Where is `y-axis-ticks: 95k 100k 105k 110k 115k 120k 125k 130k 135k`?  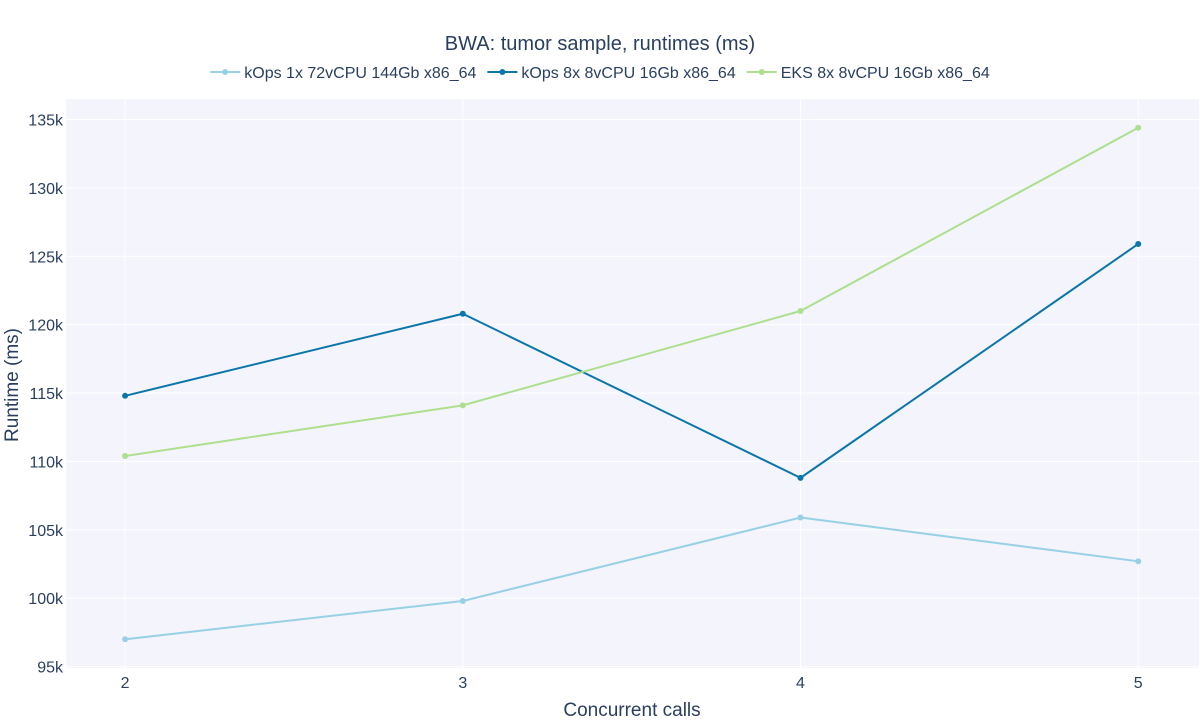
y-axis-ticks: 95k 100k 105k 110k 115k 120k 125k 130k 135k is located at coordinates (46, 395).